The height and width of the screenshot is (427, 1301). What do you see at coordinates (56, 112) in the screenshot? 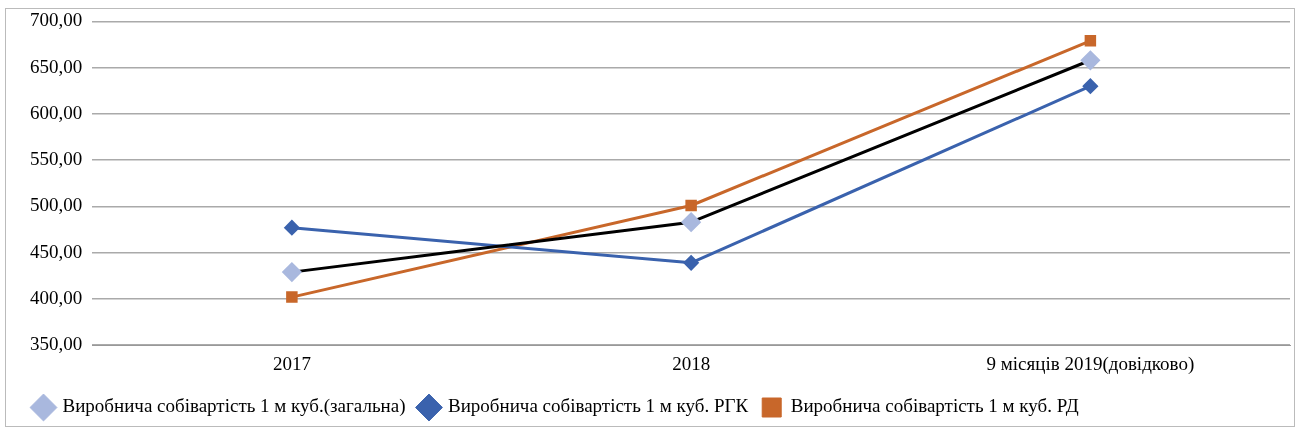
I see `y-tick-label: 600,00` at bounding box center [56, 112].